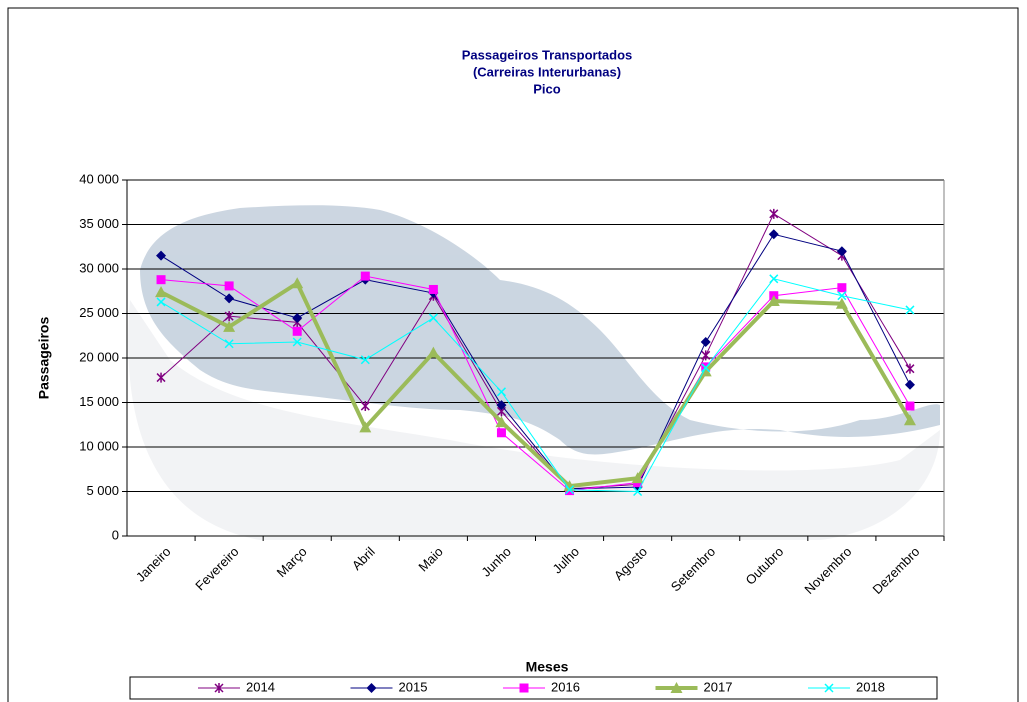 The image size is (1027, 702). What do you see at coordinates (99, 445) in the screenshot?
I see `y-tick-label: 10 000` at bounding box center [99, 445].